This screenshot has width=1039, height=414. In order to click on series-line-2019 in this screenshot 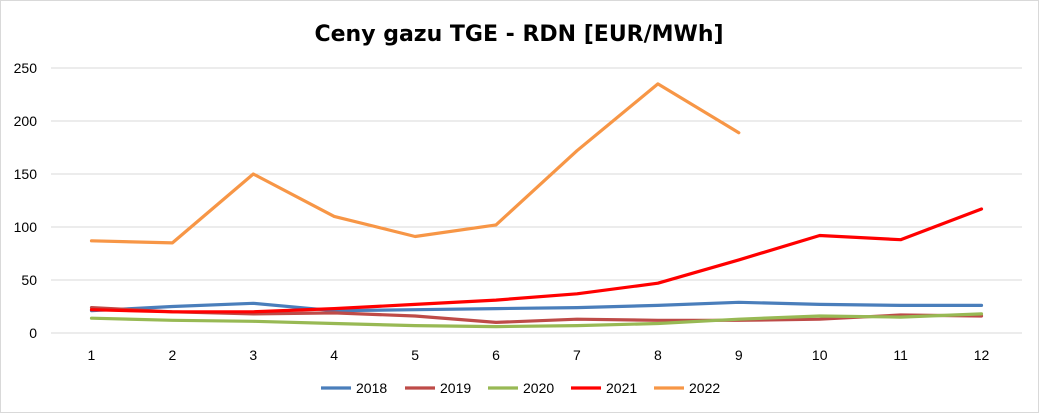, I will do `click(536, 315)`.